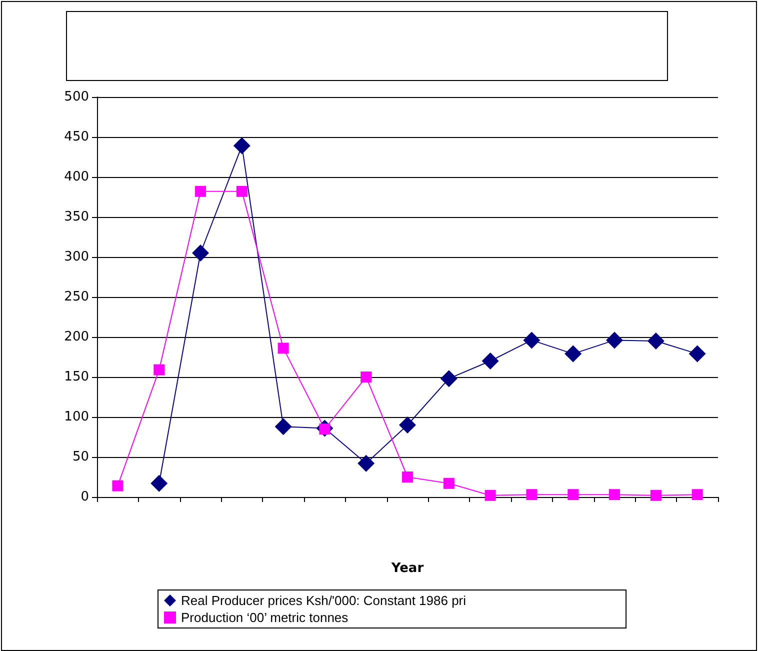 The height and width of the screenshot is (651, 758). I want to click on y-tick-label: 0, so click(84, 497).